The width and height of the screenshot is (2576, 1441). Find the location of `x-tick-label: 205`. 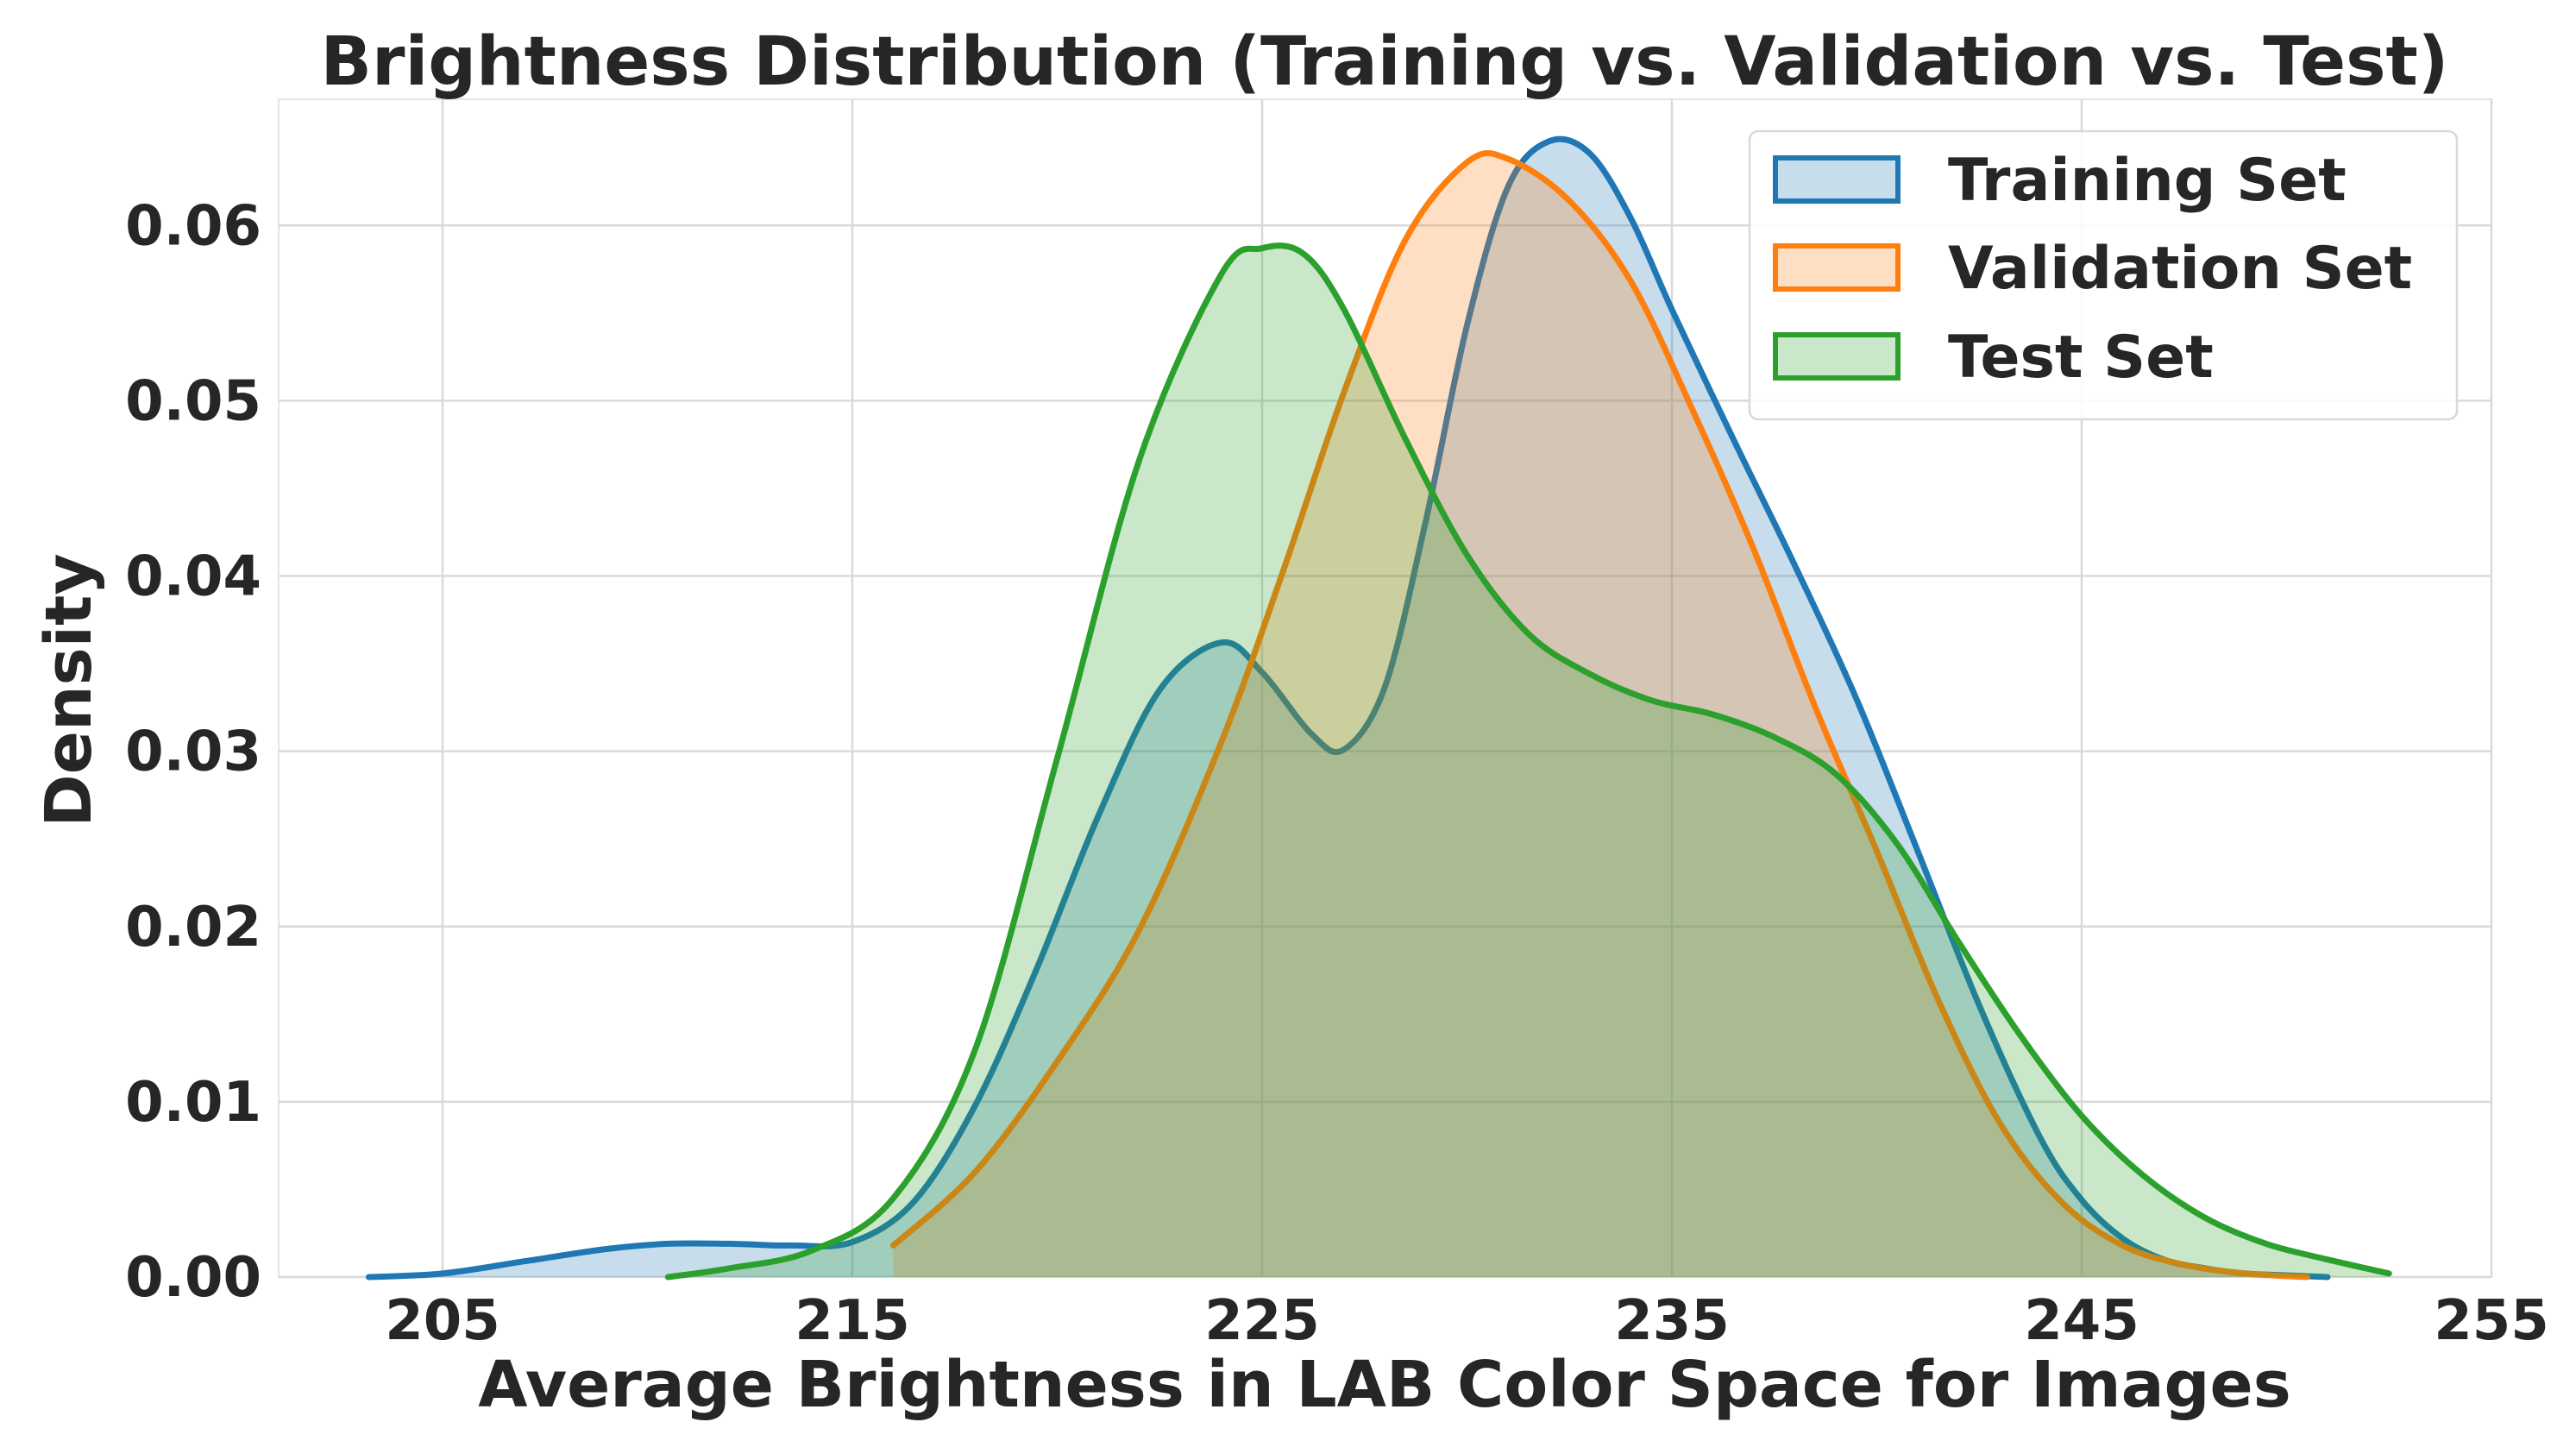

x-tick-label: 205 is located at coordinates (442, 1321).